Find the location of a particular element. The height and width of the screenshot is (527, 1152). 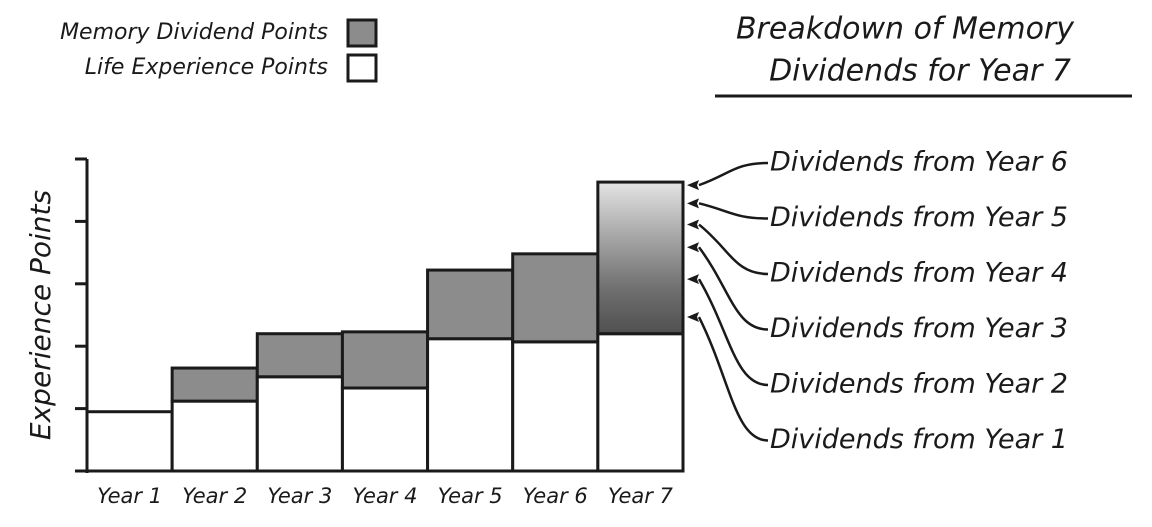

x-tick-label: Year 3 is located at coordinates (299, 496).